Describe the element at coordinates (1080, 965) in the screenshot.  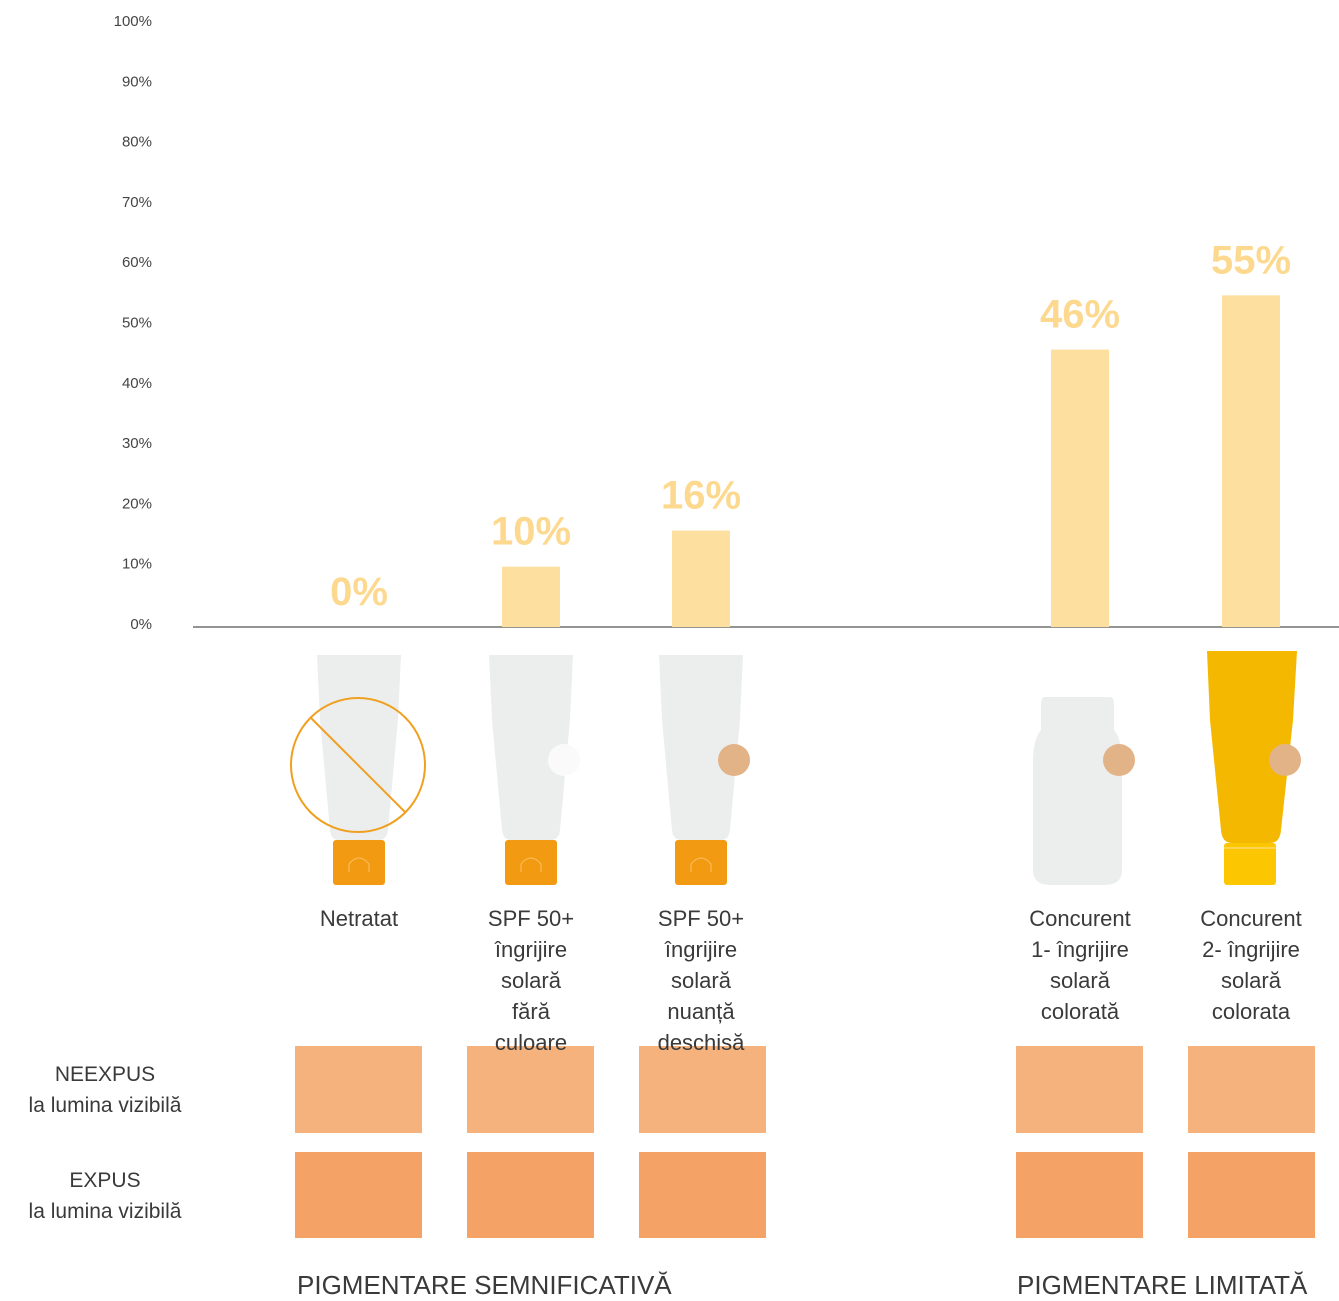
I see `x-tick-label: Concurent 1- îngrijire solară colorată` at that location.